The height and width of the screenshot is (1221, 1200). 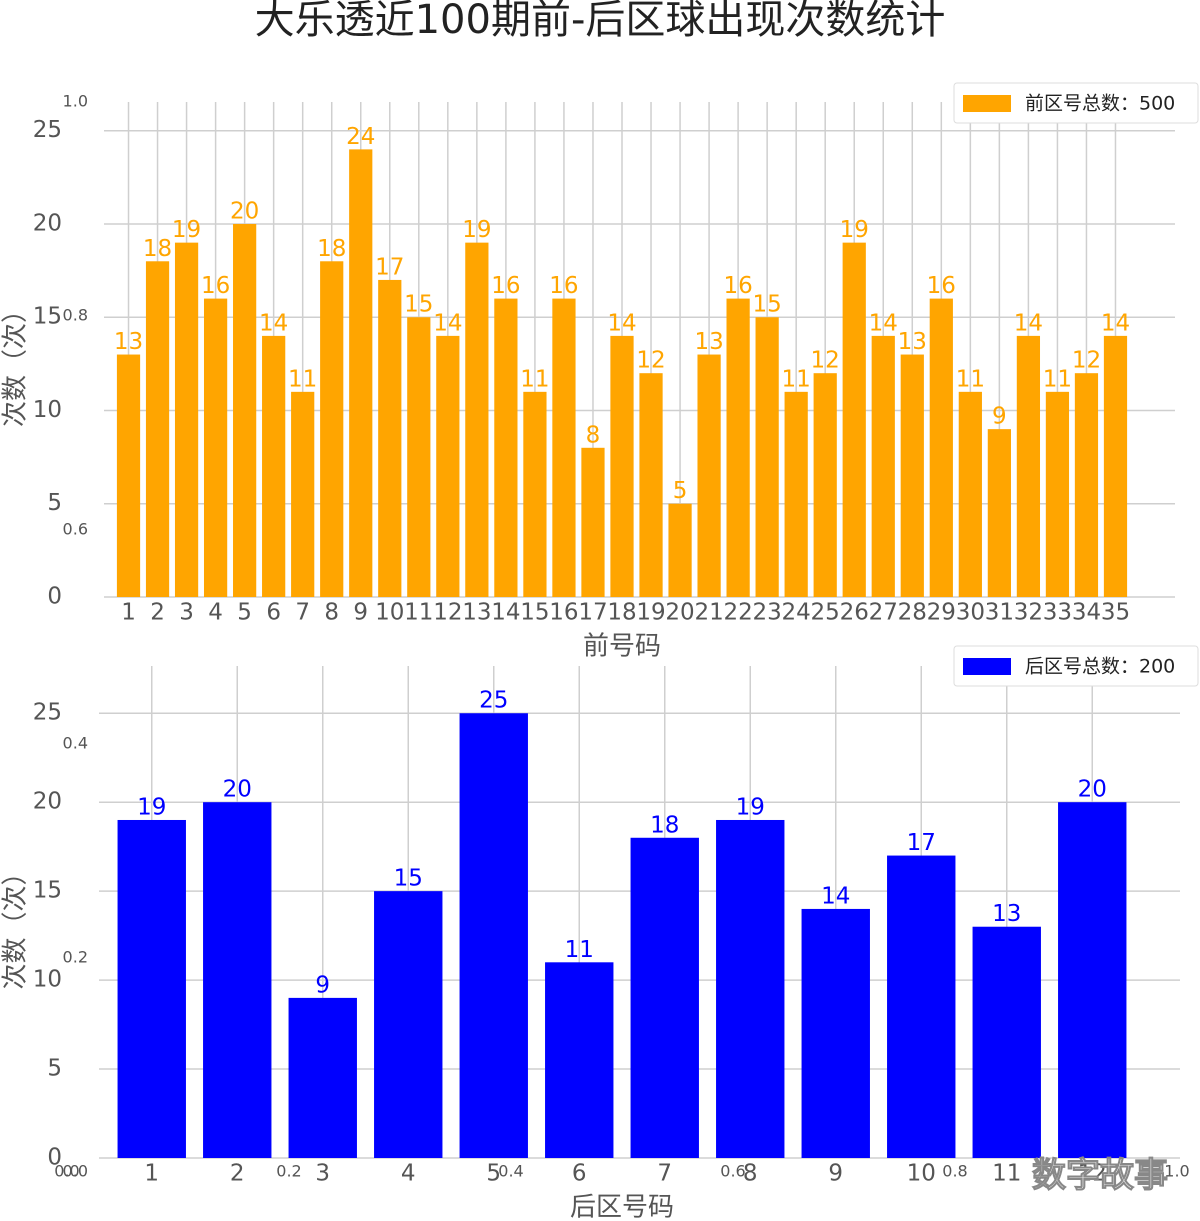 I want to click on bg-y-tick-label: 0.2, so click(x=75, y=957).